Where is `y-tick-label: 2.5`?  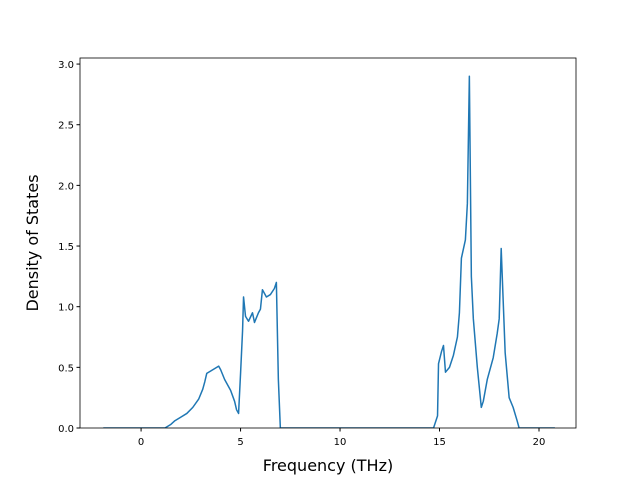
y-tick-label: 2.5 is located at coordinates (66, 126).